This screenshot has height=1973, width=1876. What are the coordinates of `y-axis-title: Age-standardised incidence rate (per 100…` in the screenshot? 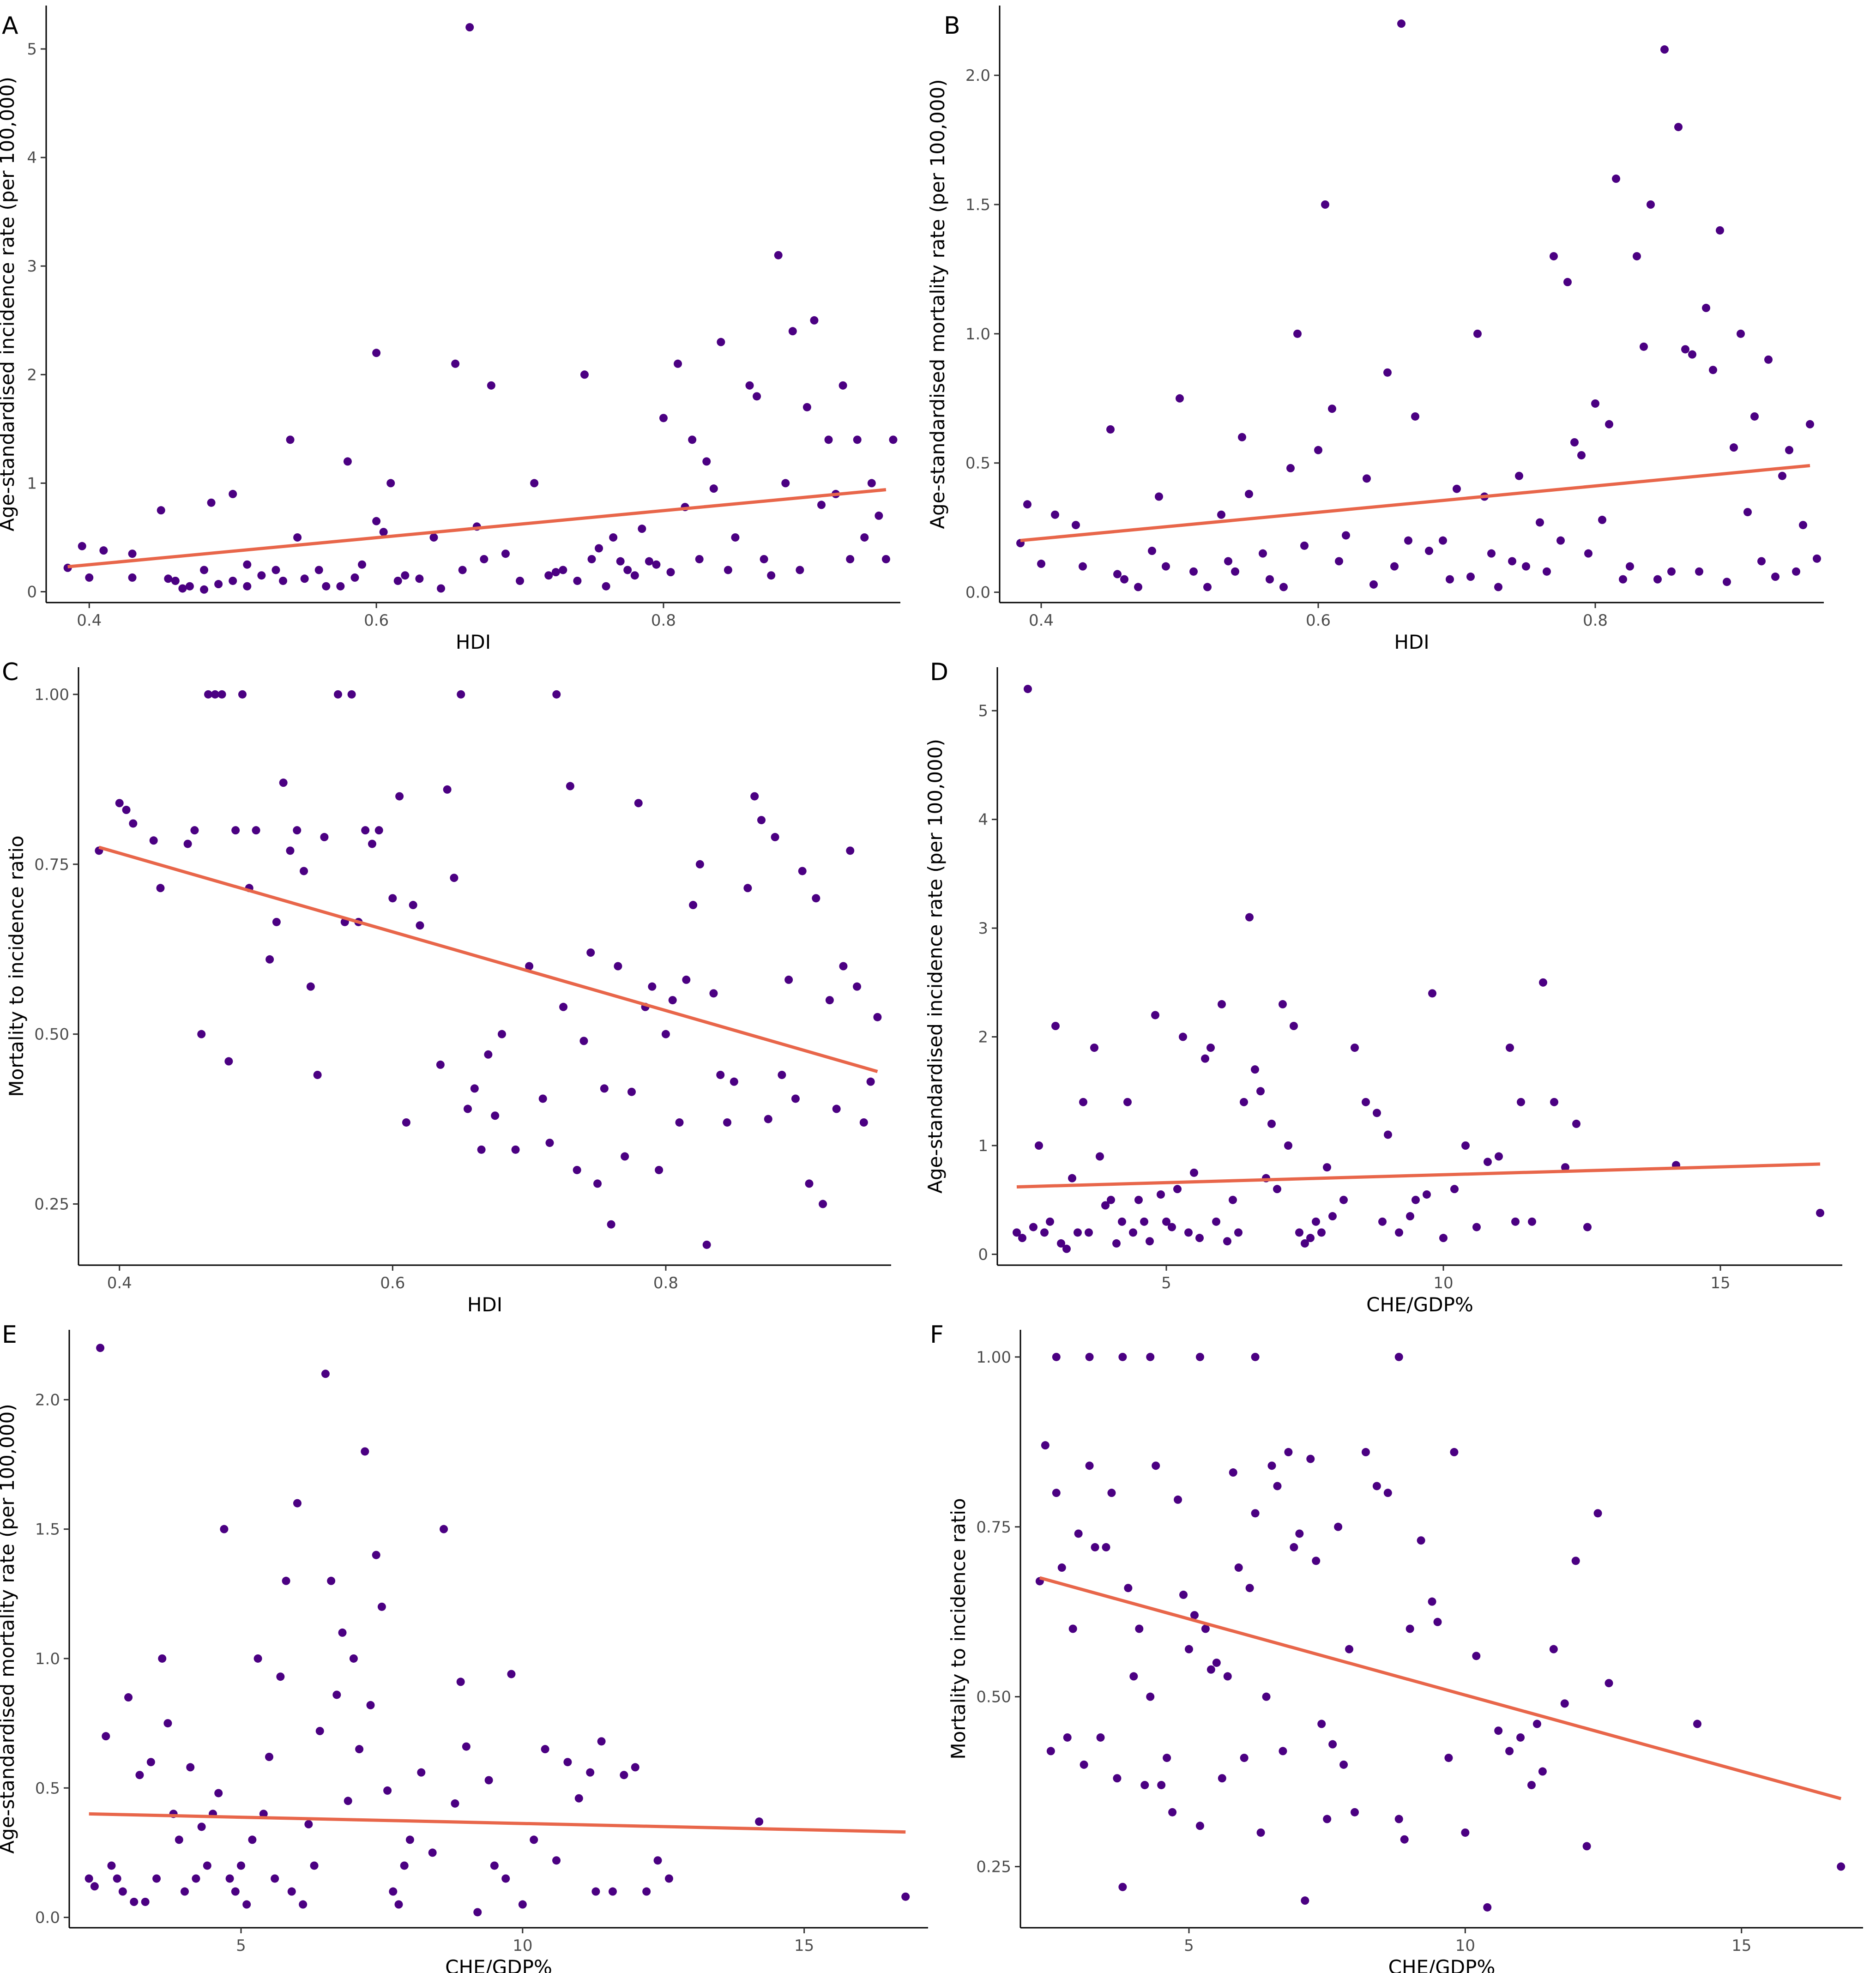 It's located at (9, 304).